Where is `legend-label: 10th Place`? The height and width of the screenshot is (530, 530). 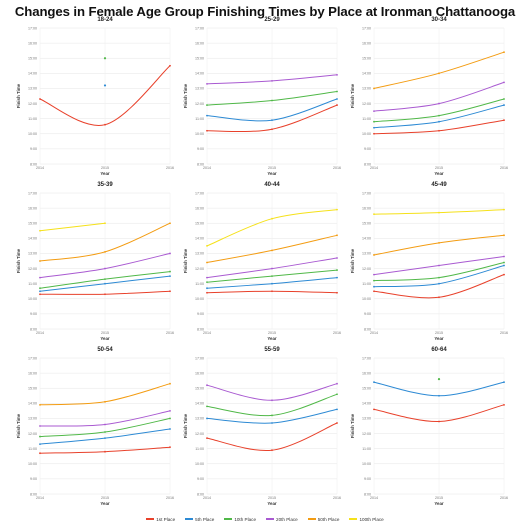
legend-label: 10th Place is located at coordinates (245, 519).